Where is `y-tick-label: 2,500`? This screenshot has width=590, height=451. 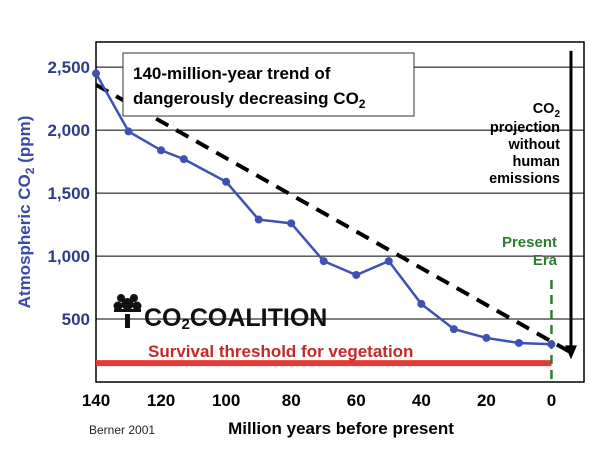
y-tick-label: 2,500 is located at coordinates (68, 67).